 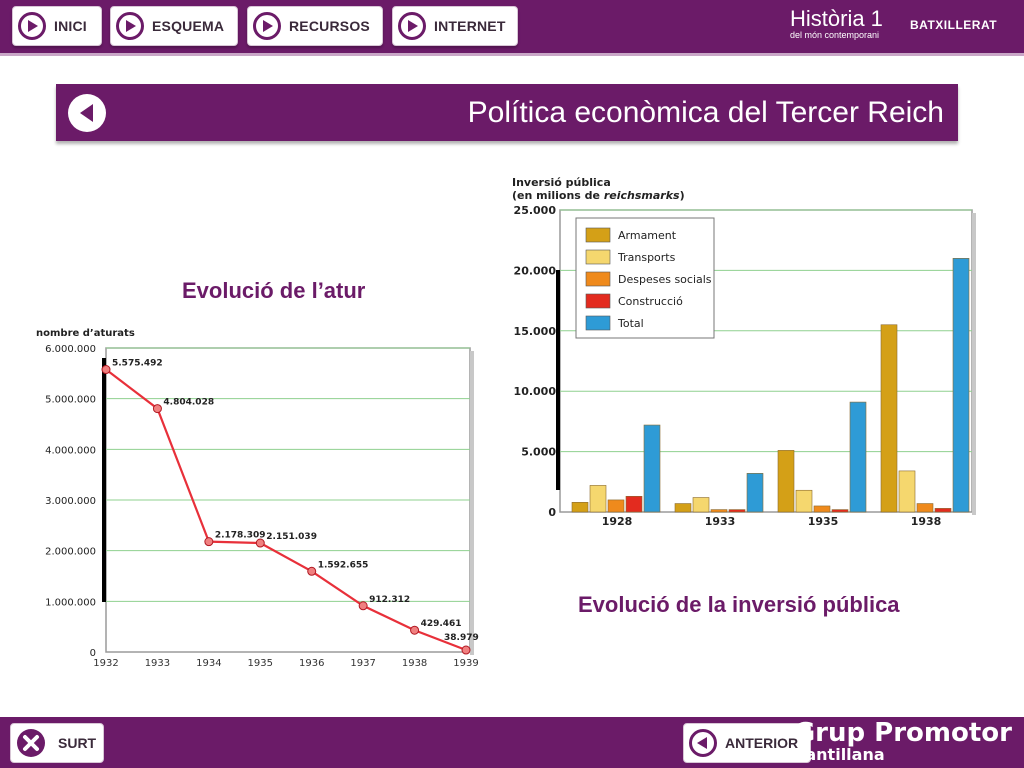 I want to click on nav-button-internet: INTERNET, so click(x=455, y=26).